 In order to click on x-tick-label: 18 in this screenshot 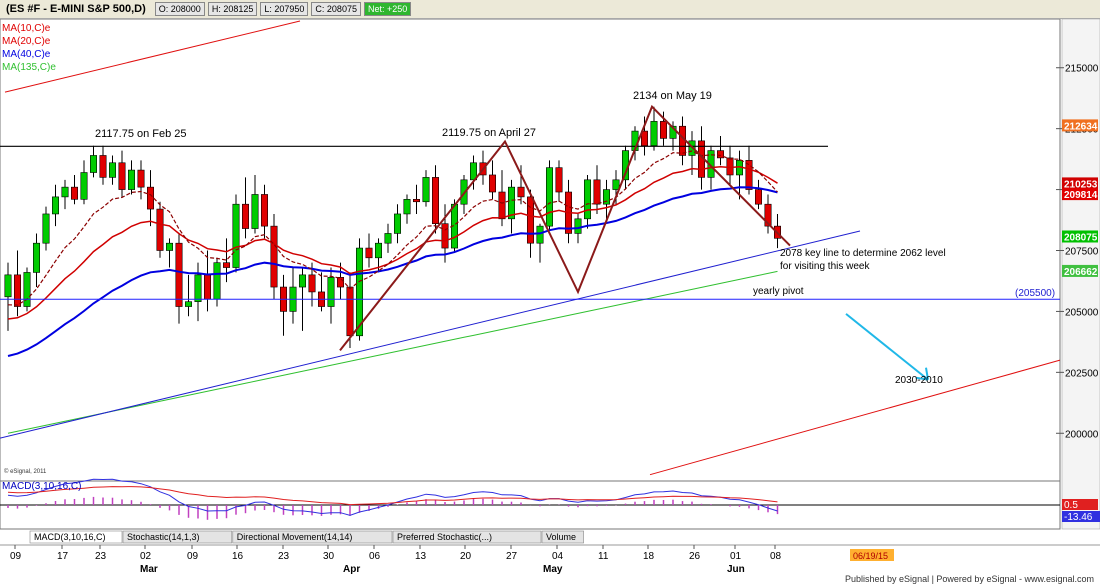, I will do `click(649, 556)`.